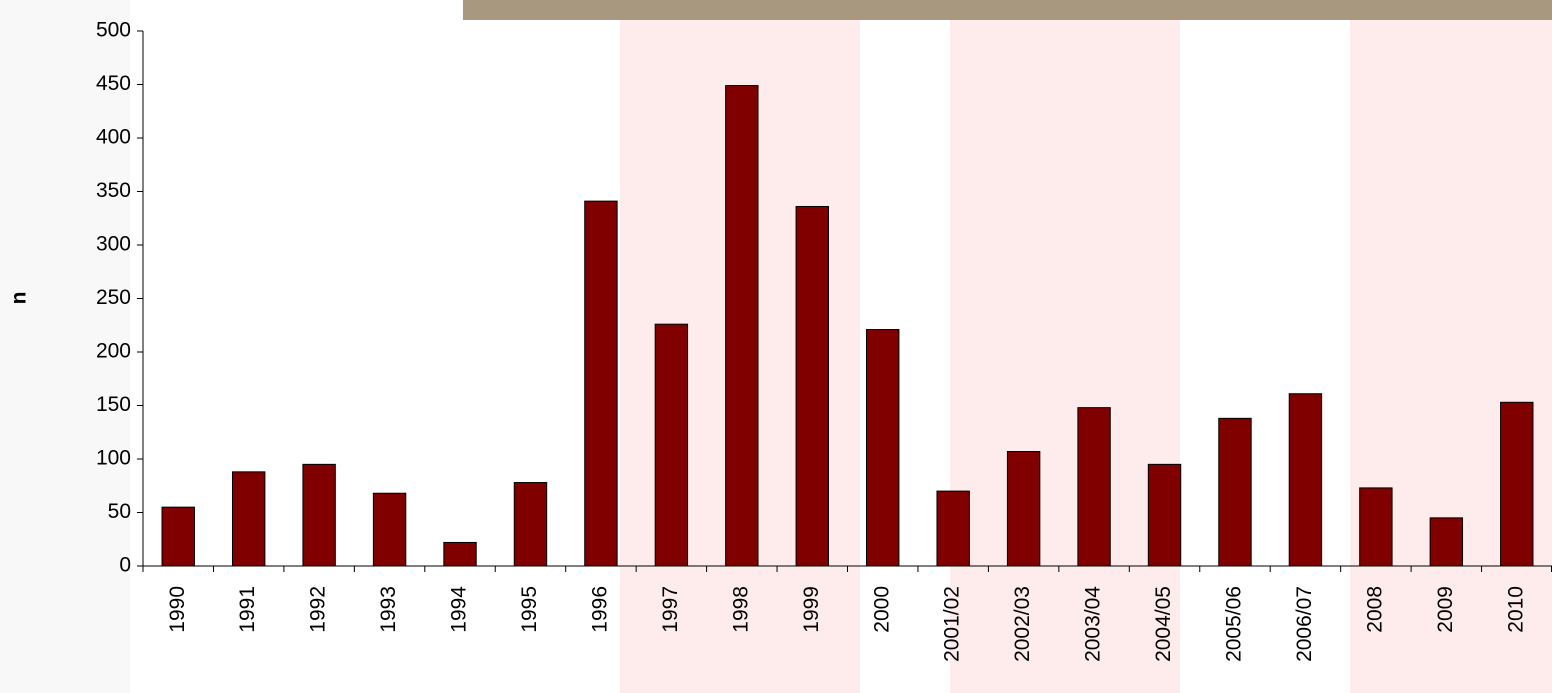  I want to click on x-tick-label: 2004/05, so click(1163, 624).